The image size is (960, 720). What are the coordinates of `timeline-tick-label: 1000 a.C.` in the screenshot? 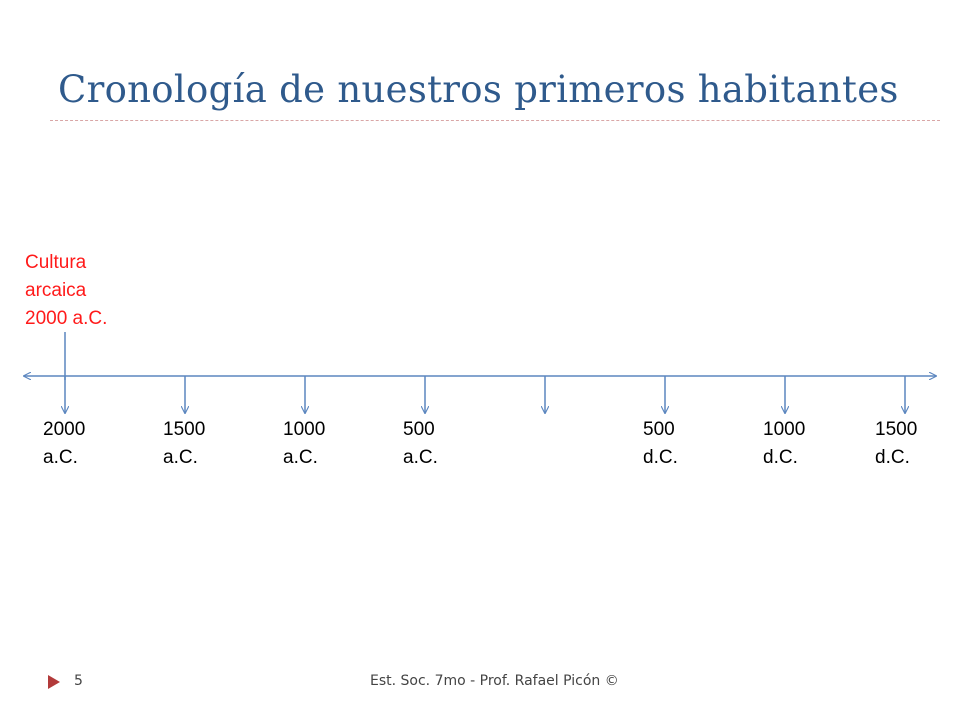 It's located at (304, 444).